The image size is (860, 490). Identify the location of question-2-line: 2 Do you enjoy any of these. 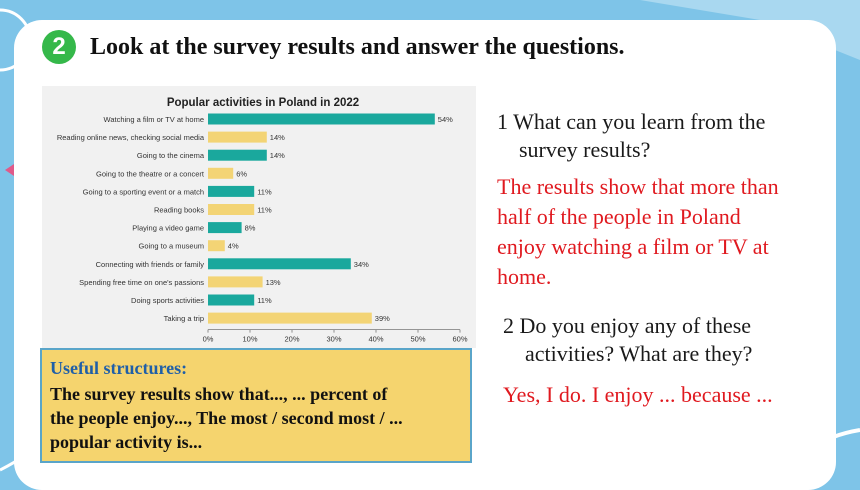
(627, 325).